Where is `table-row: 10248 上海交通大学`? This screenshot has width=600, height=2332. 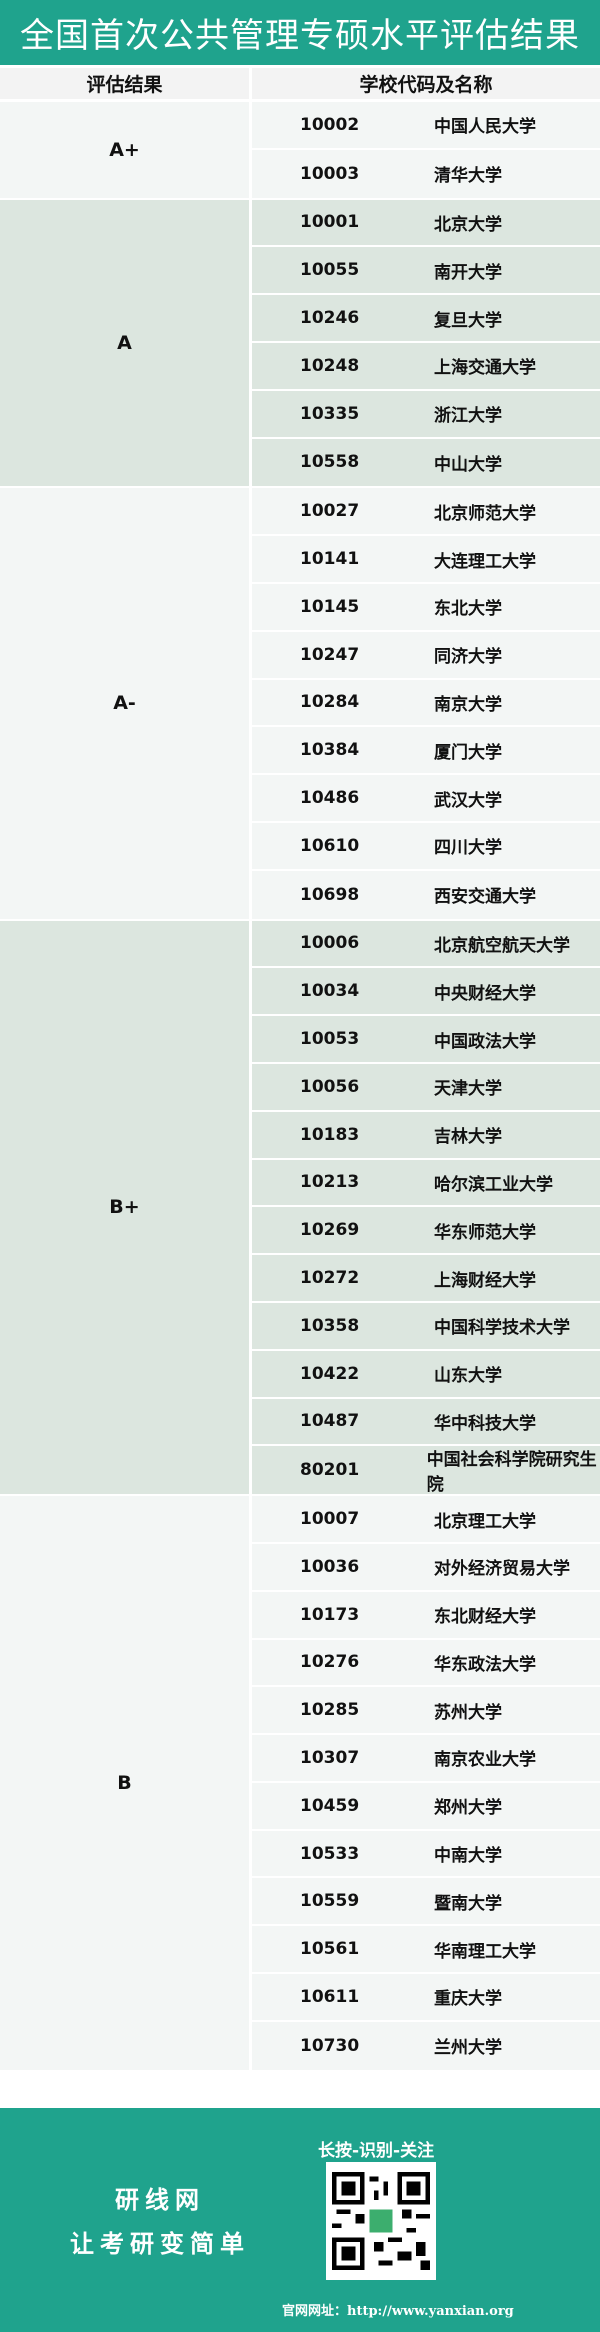
table-row: 10248 上海交通大学 is located at coordinates (426, 367).